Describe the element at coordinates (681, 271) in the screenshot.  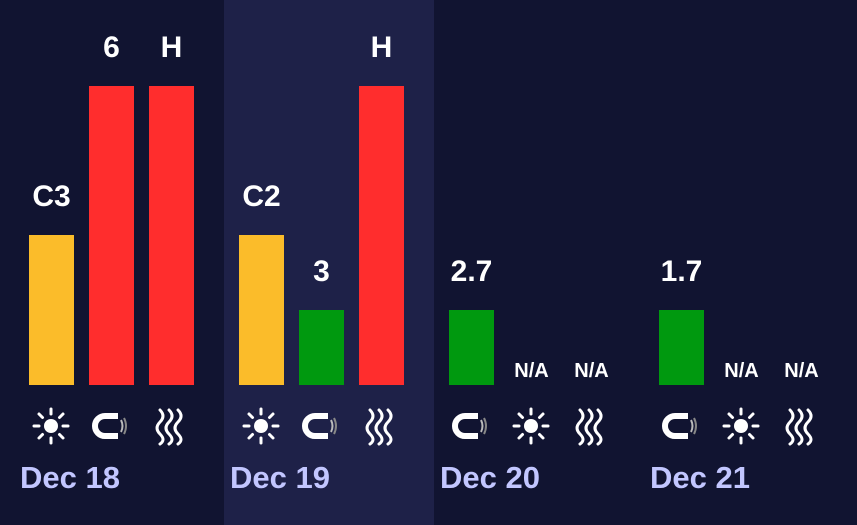
I see `level-value: 1.7` at that location.